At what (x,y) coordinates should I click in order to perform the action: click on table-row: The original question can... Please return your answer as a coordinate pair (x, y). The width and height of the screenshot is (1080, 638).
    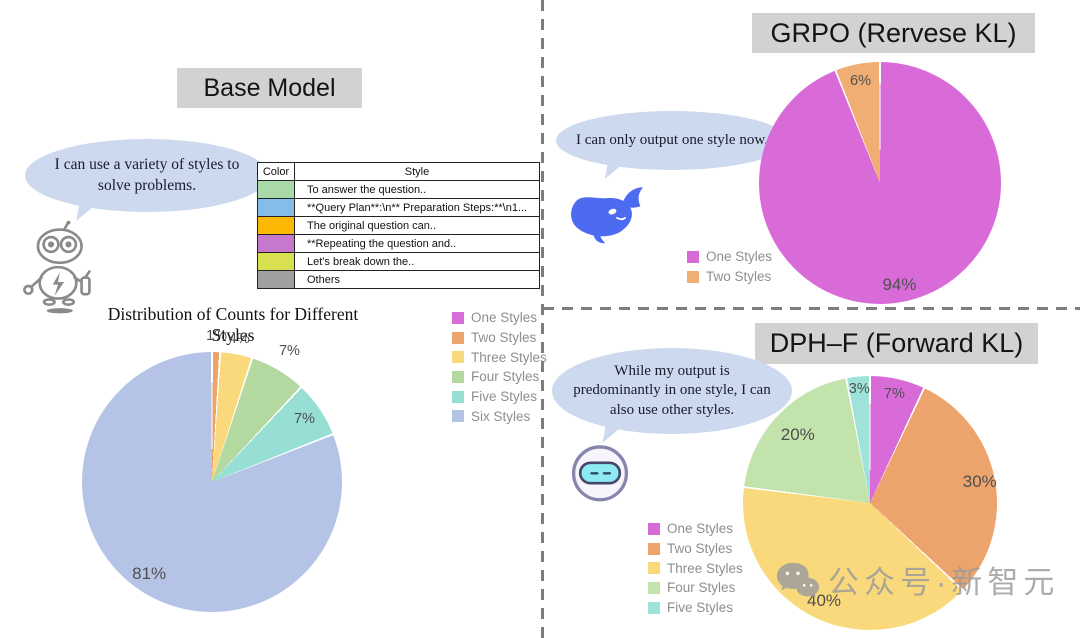
    Looking at the image, I should click on (398, 225).